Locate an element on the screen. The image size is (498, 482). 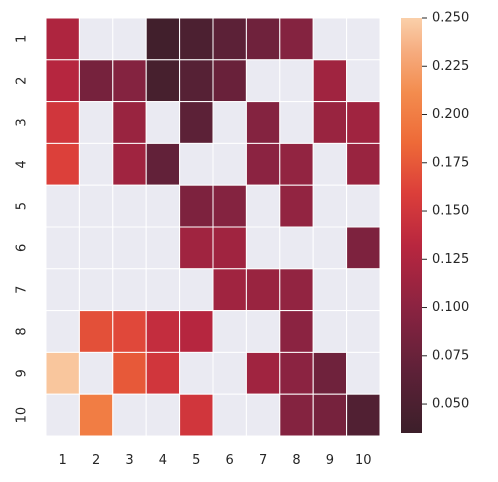
heatmap-cell-r1-c1 is located at coordinates (62, 39).